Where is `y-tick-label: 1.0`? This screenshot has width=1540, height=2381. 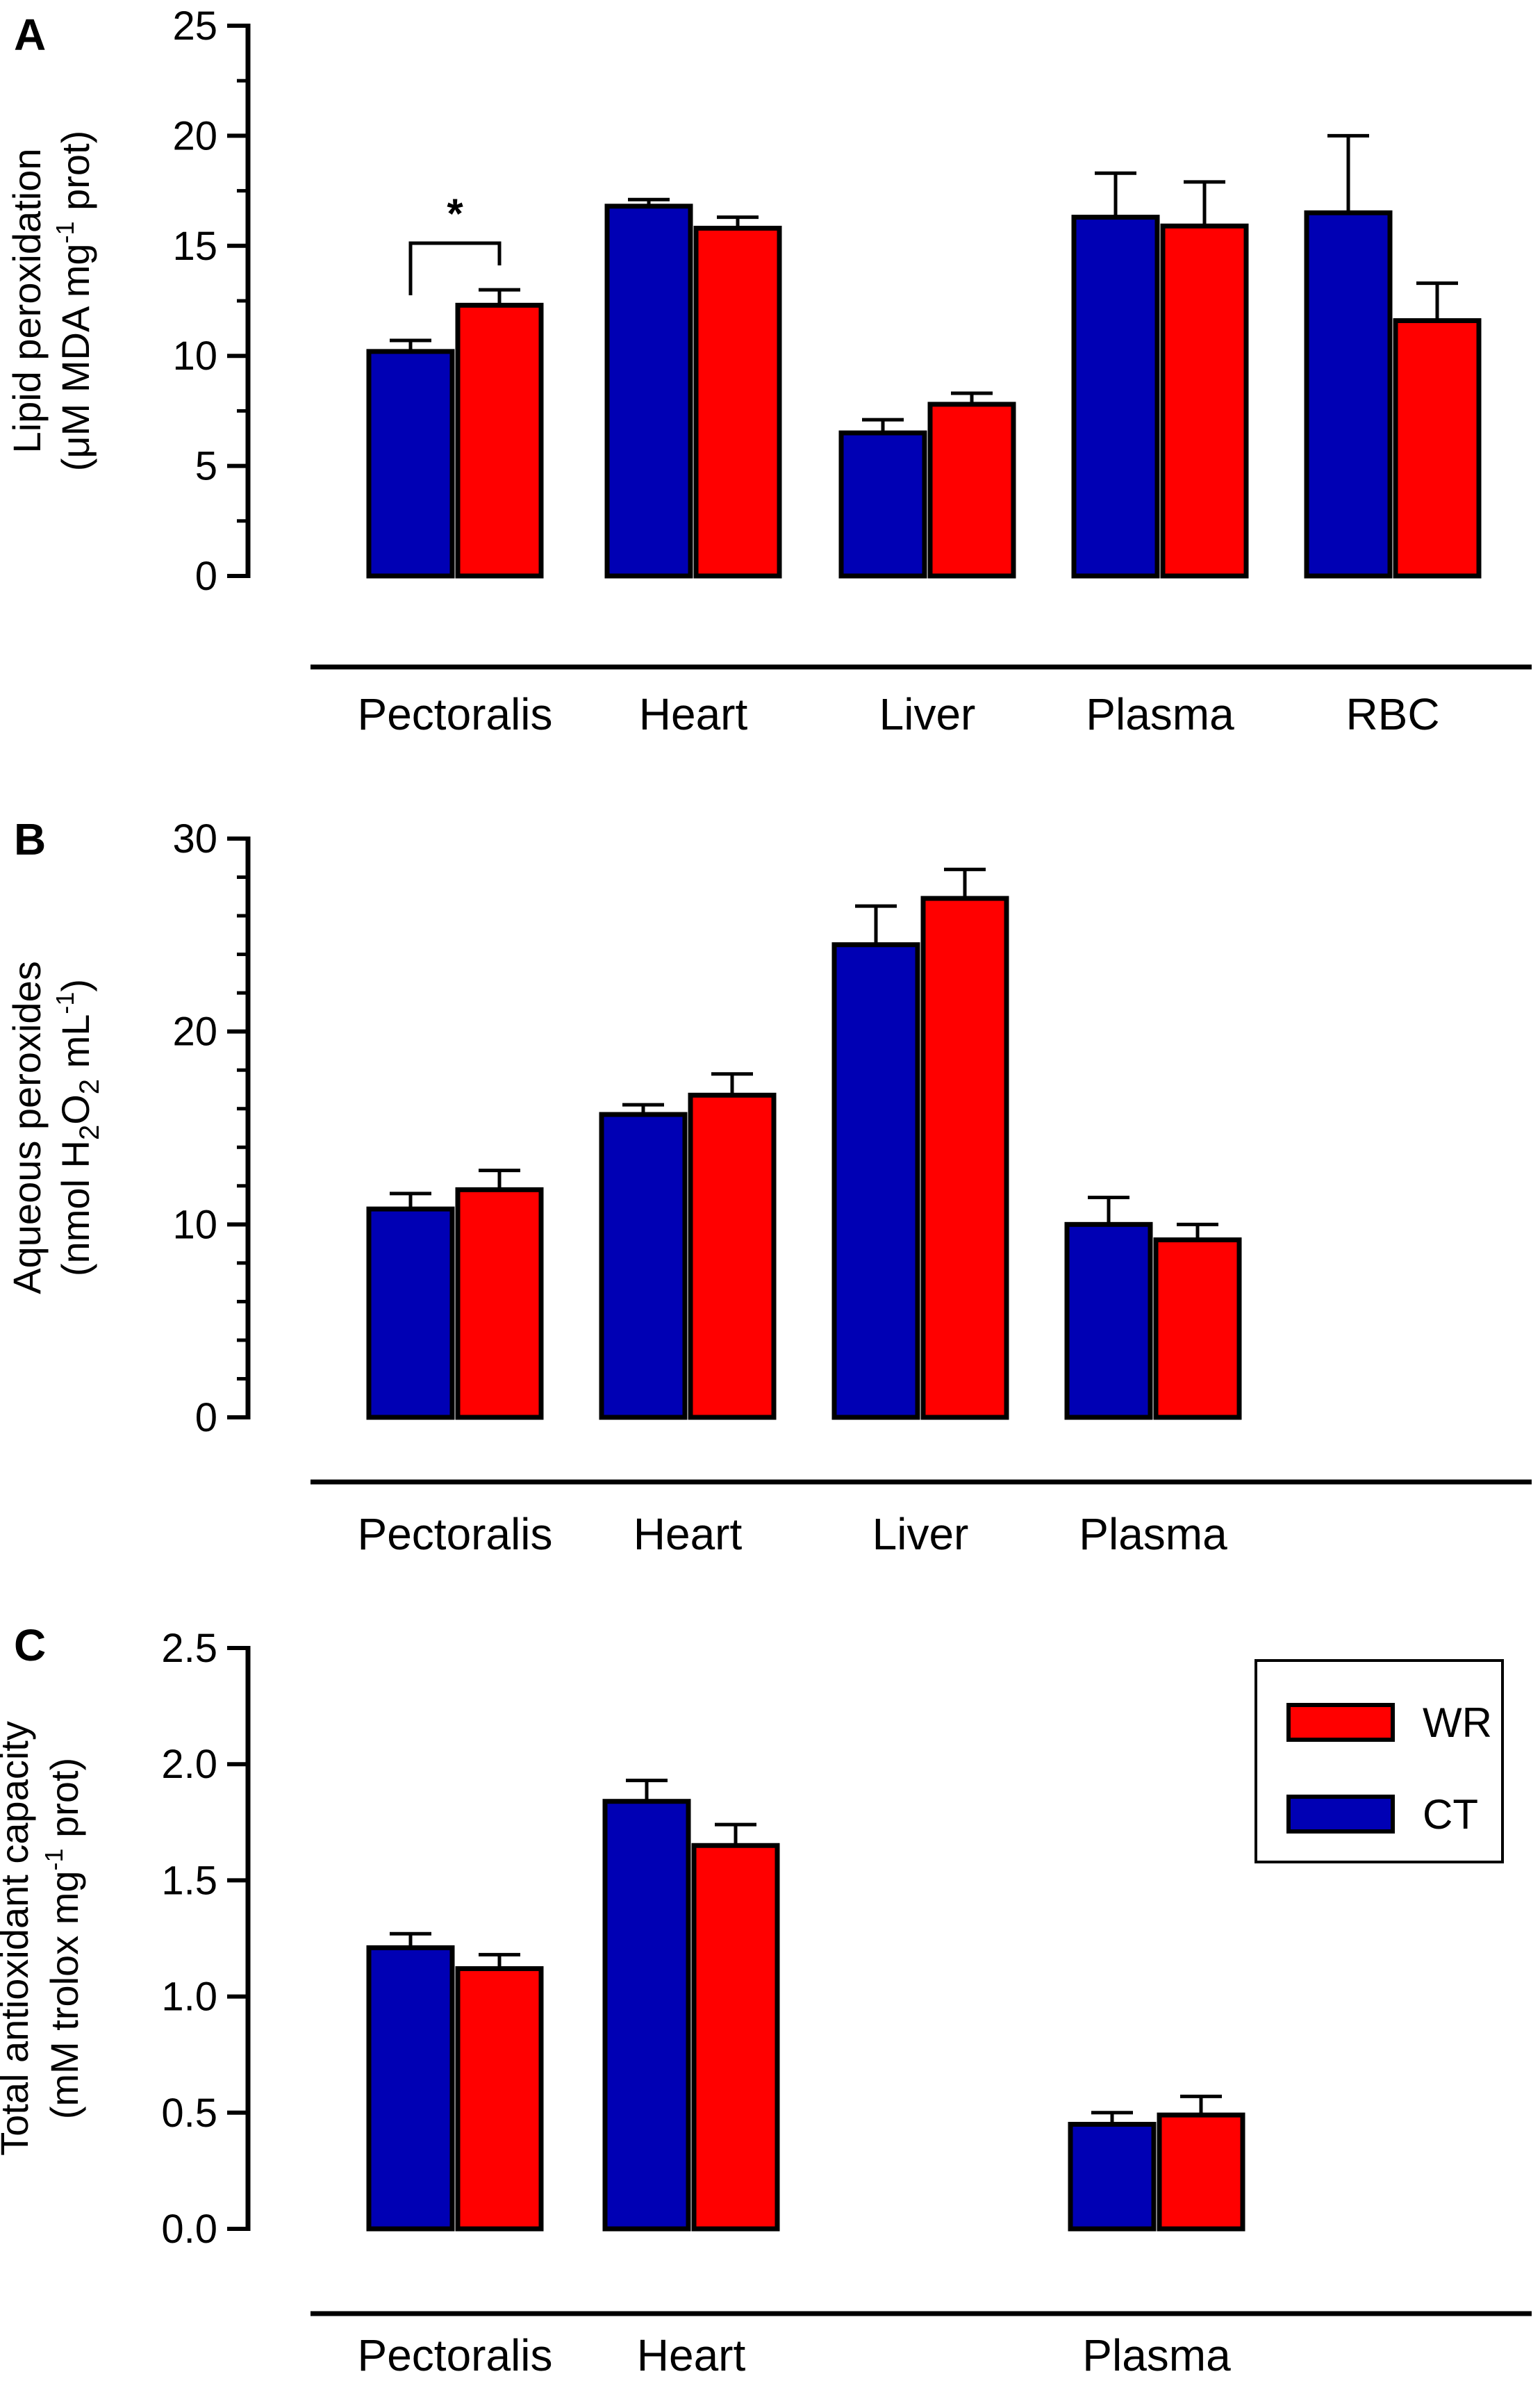
y-tick-label: 1.0 is located at coordinates (189, 1997).